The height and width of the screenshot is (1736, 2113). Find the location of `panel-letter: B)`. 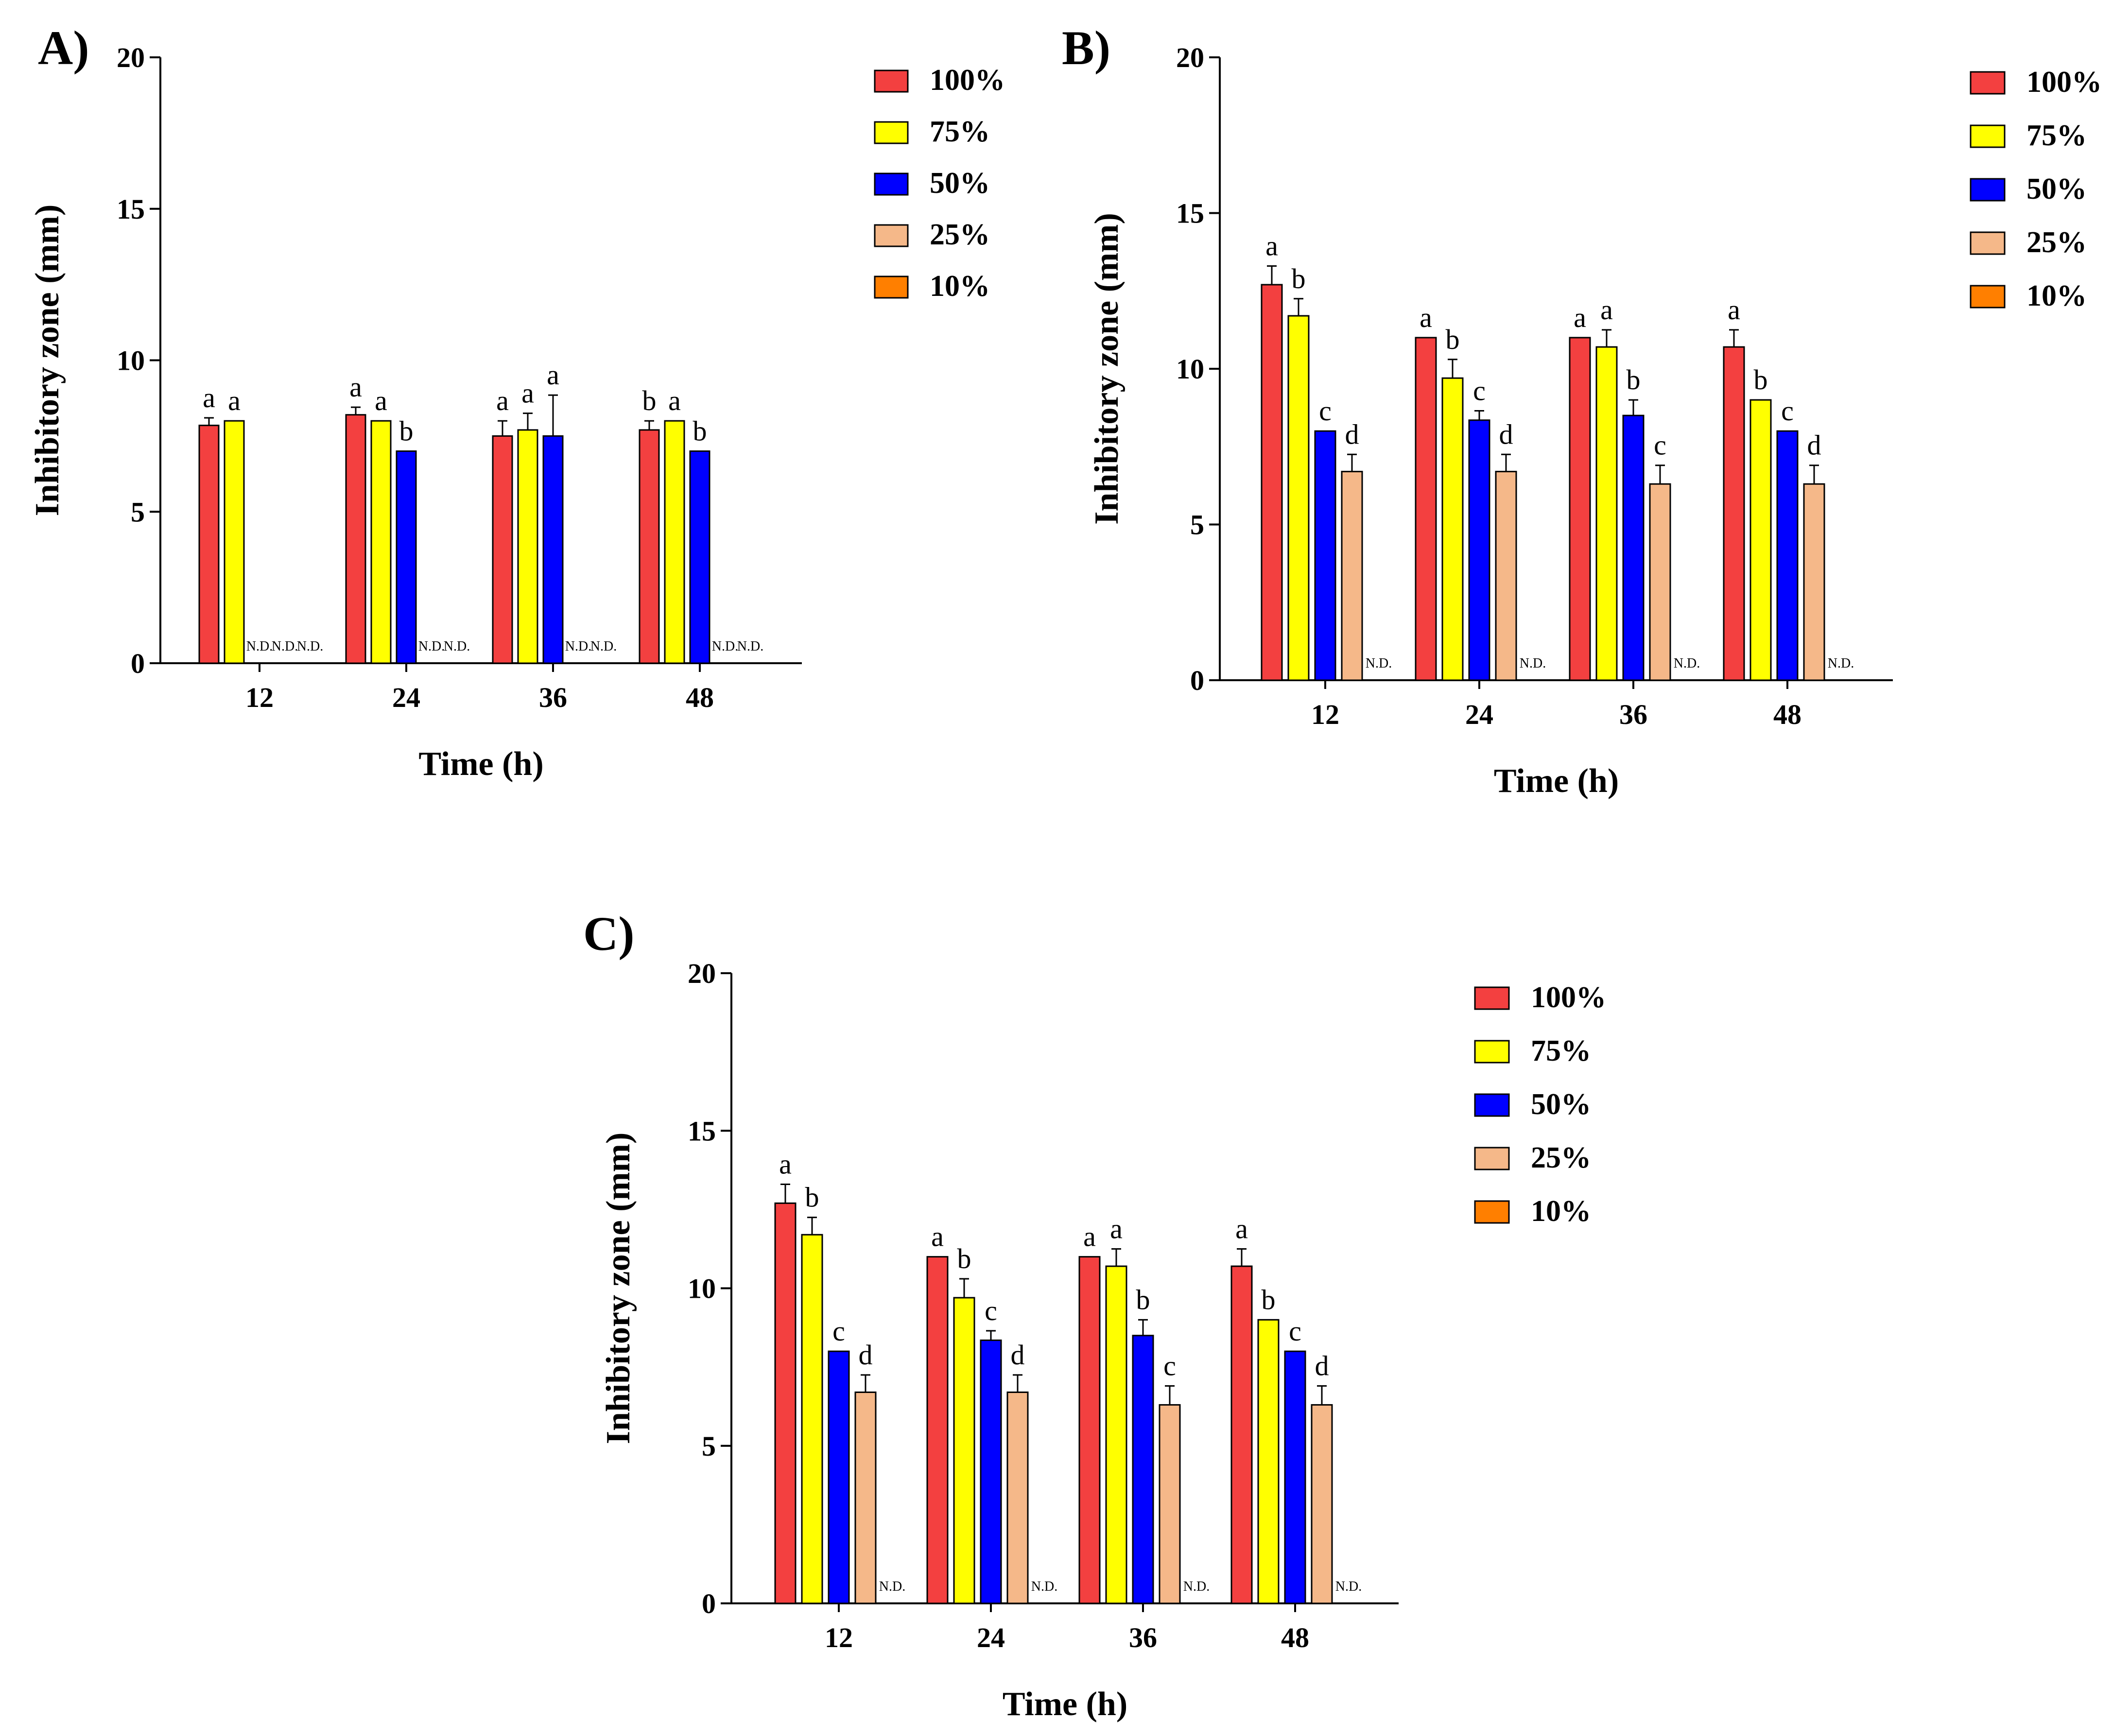

panel-letter: B) is located at coordinates (1086, 48).